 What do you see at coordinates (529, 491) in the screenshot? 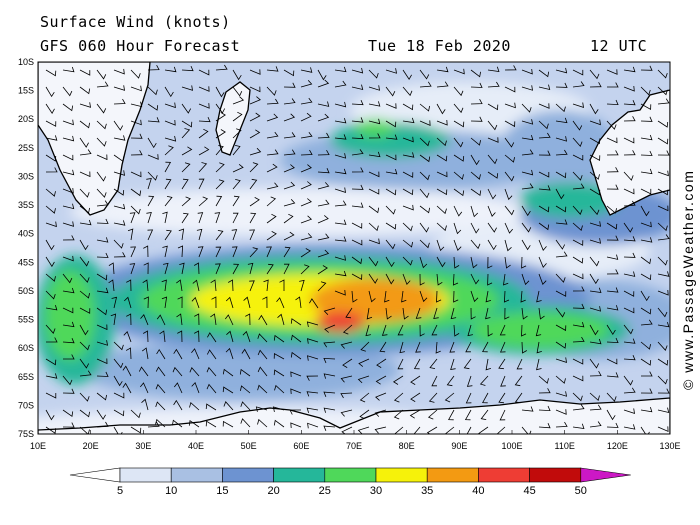
I see `colorbar-label: 45` at bounding box center [529, 491].